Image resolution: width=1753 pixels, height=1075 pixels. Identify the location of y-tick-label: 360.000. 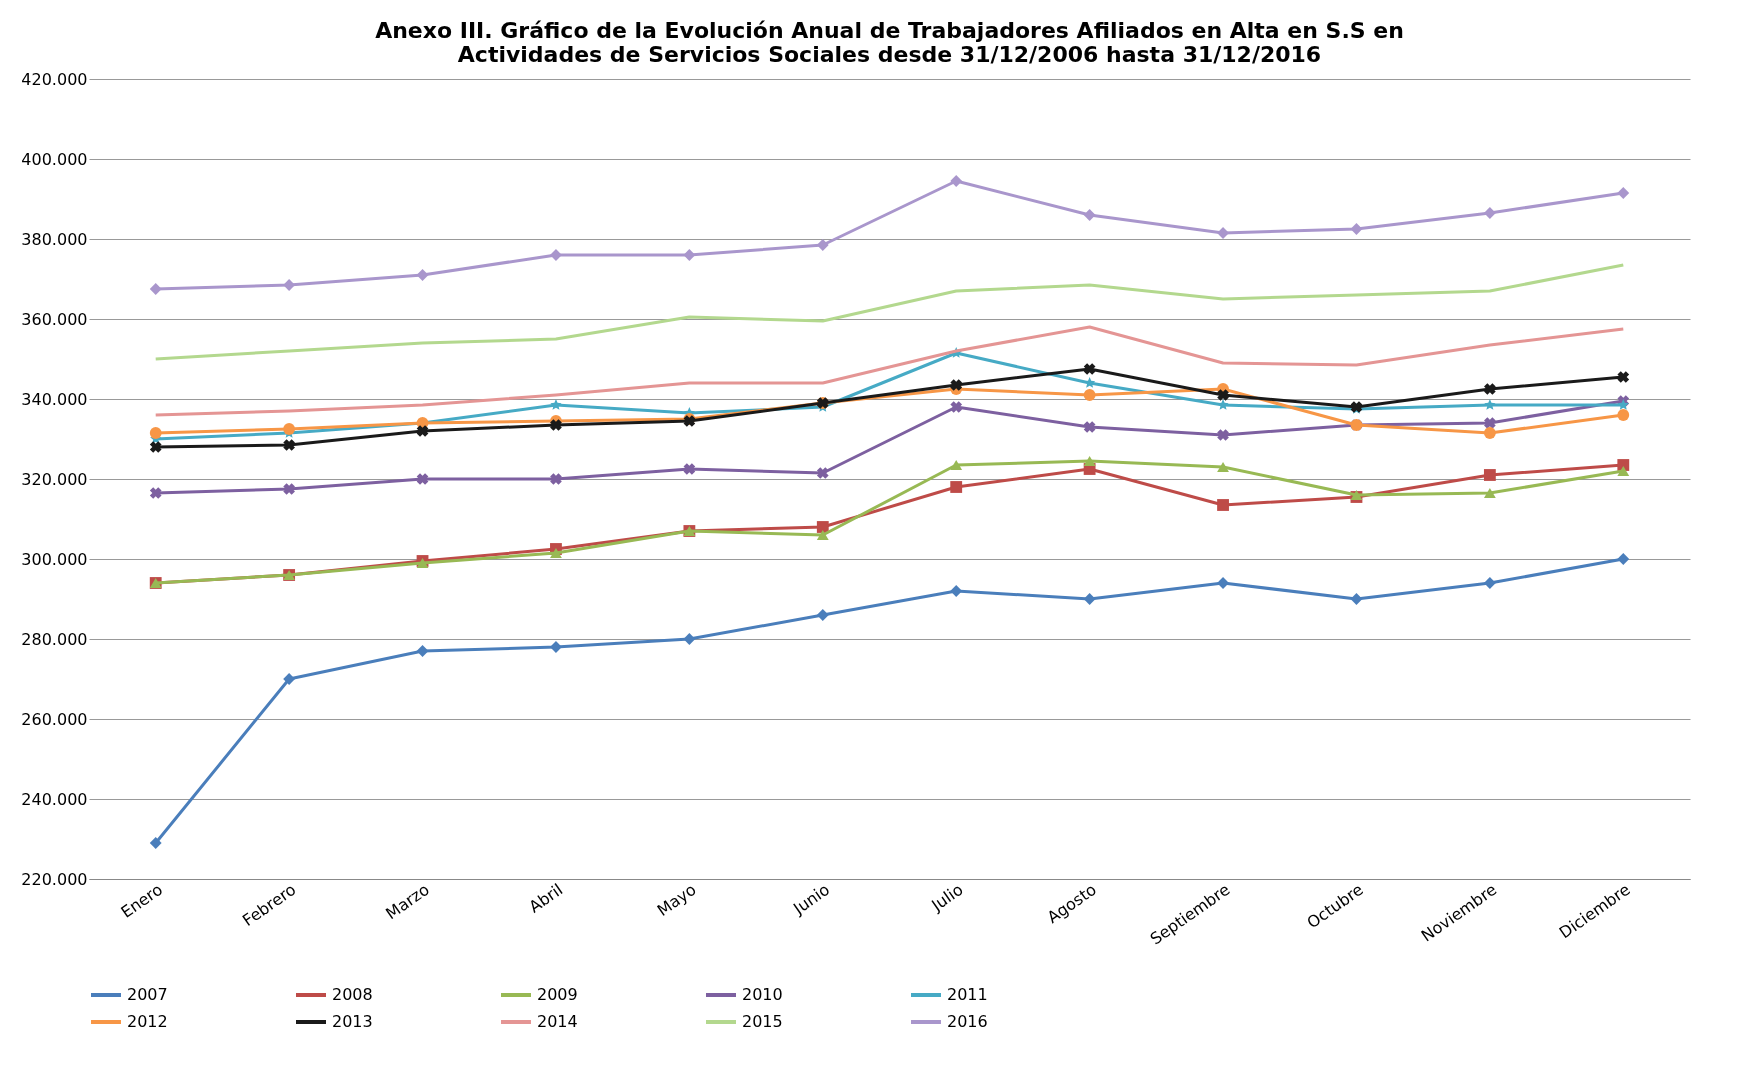
(54, 319).